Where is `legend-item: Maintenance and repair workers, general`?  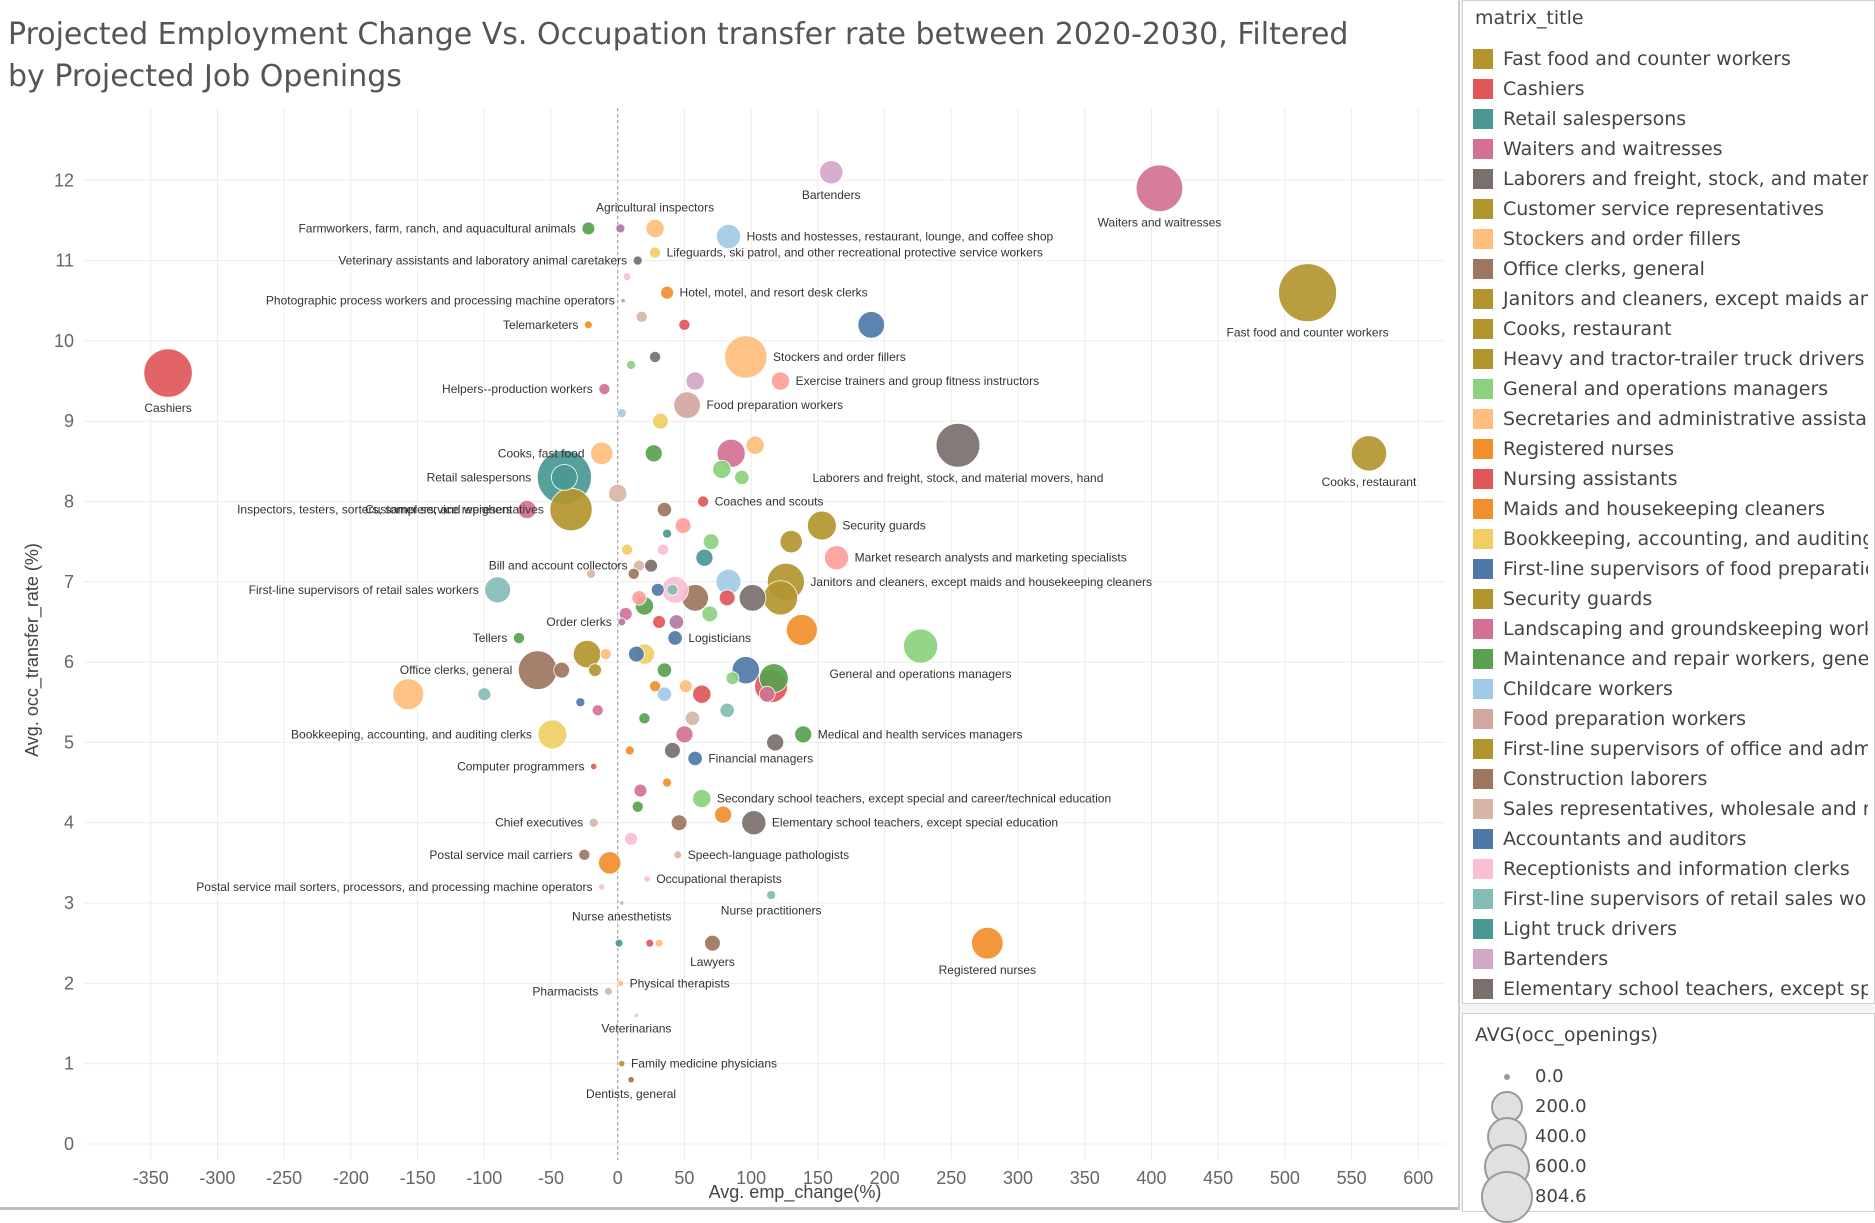 legend-item: Maintenance and repair workers, general is located at coordinates (1670, 659).